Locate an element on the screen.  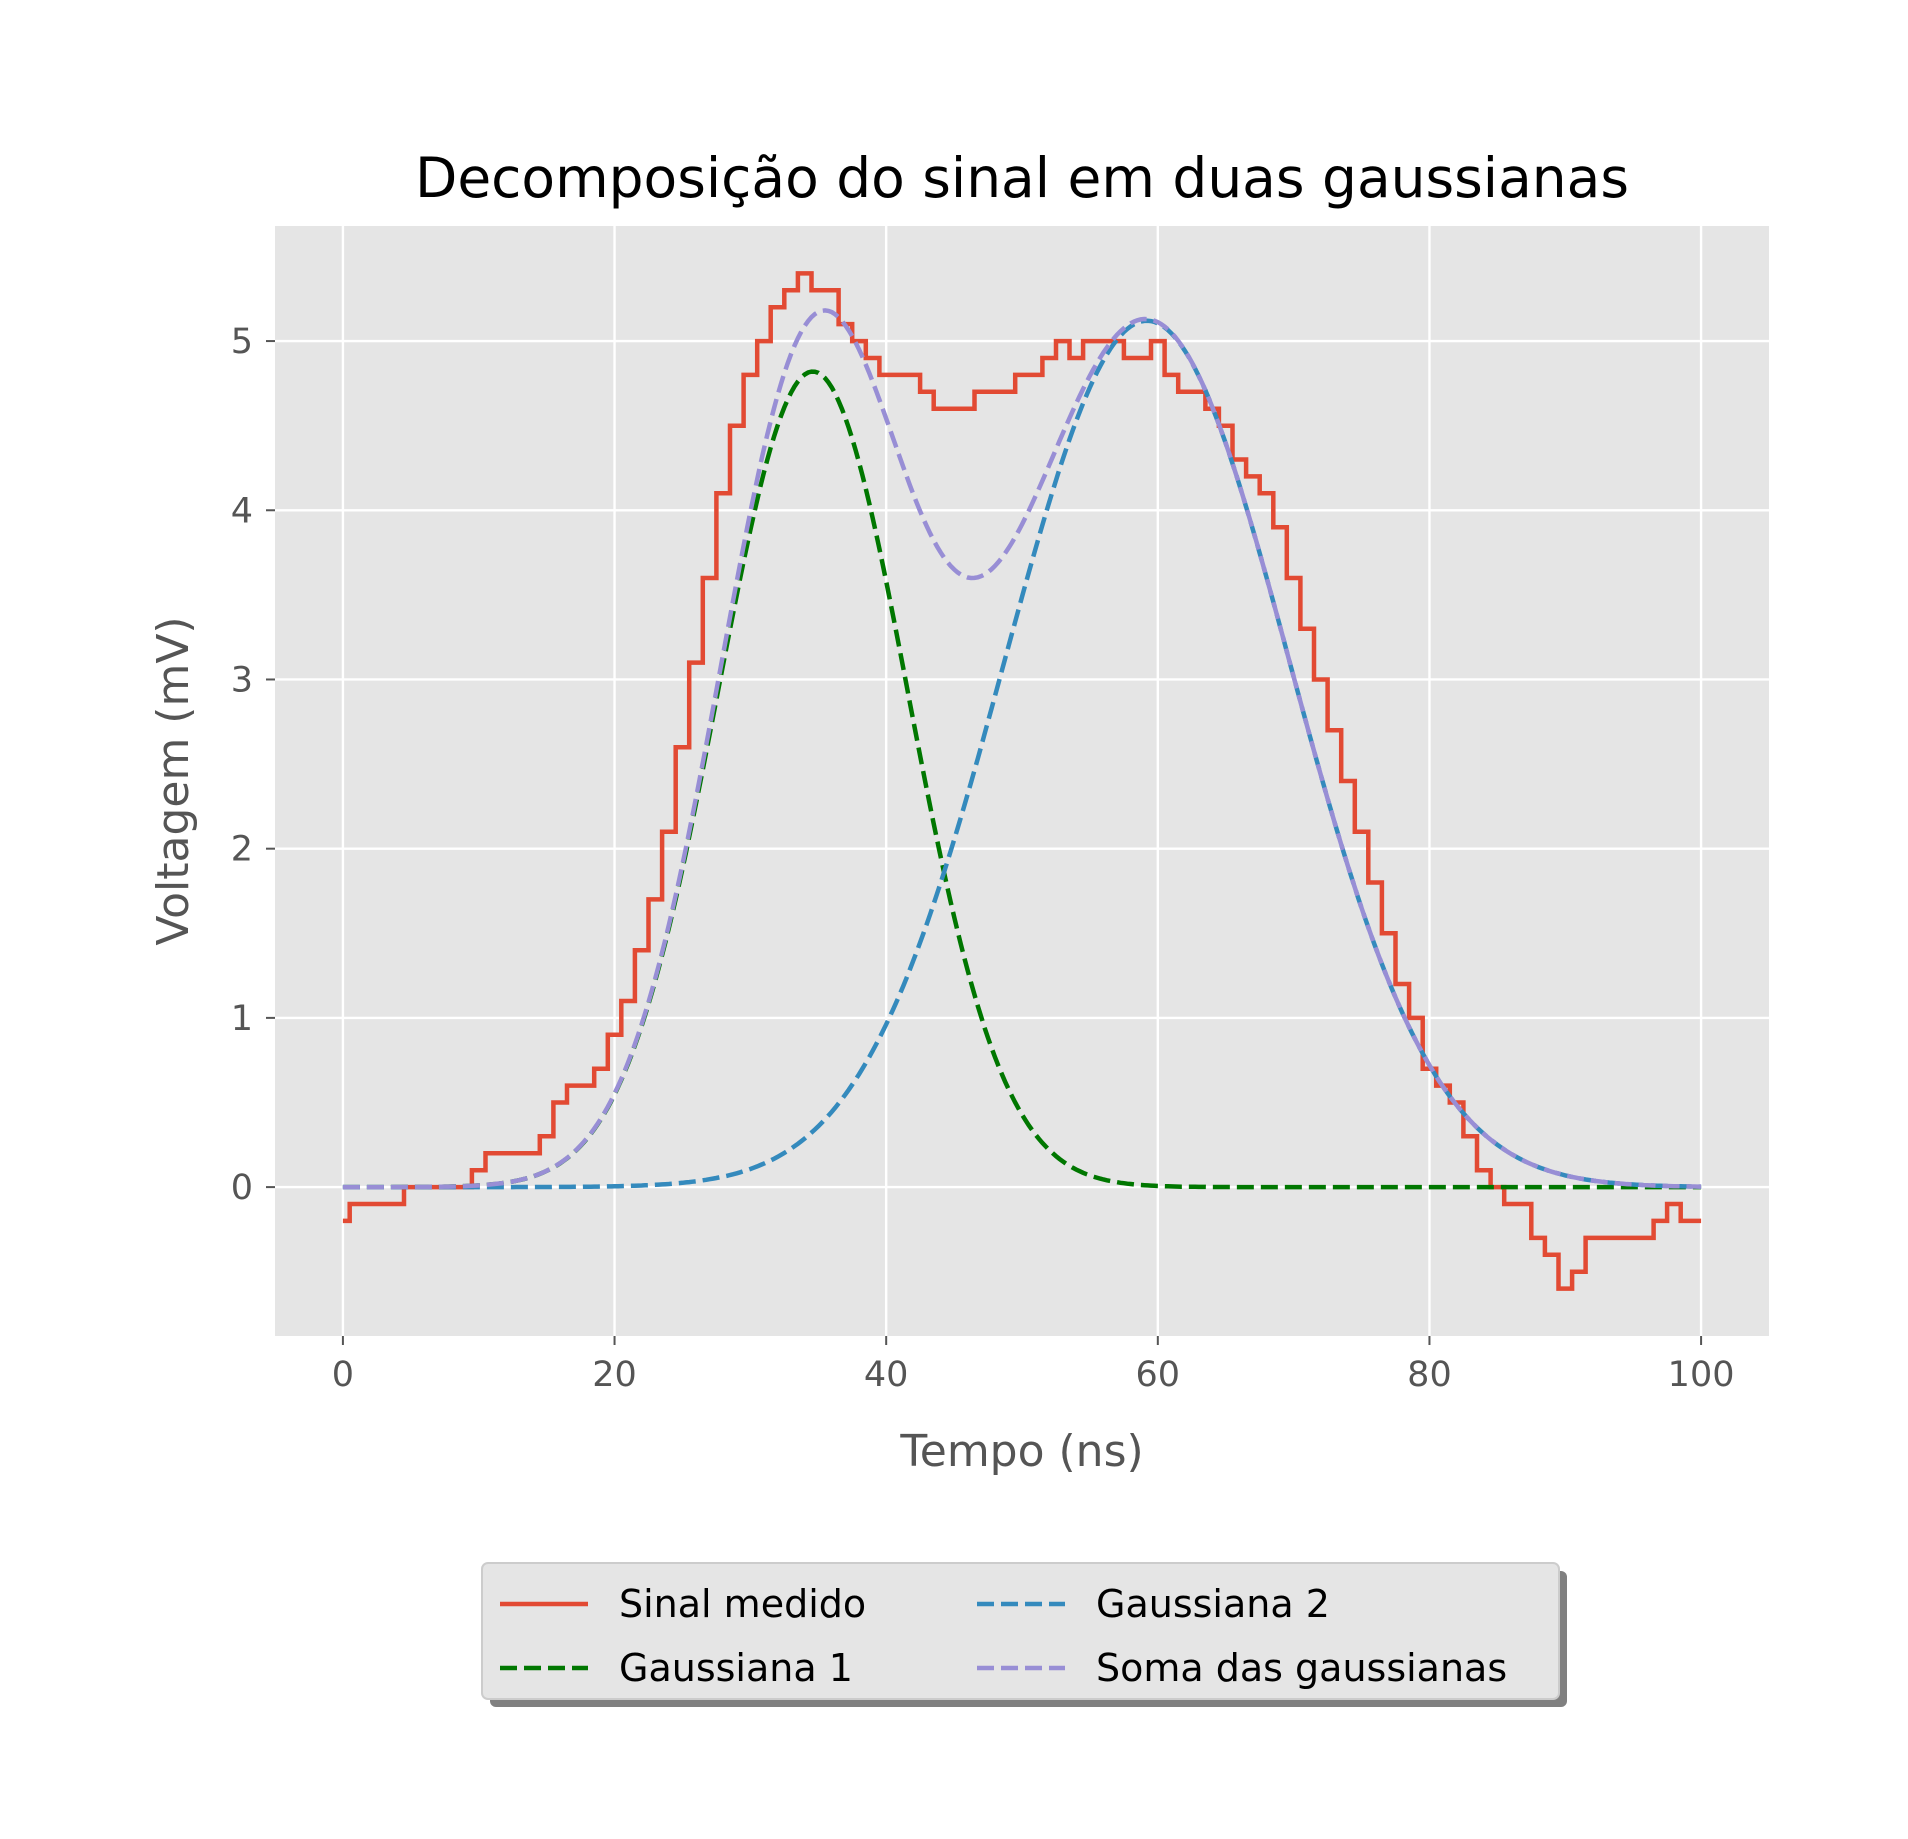
x-tick-label: 100 is located at coordinates (1701, 1375).